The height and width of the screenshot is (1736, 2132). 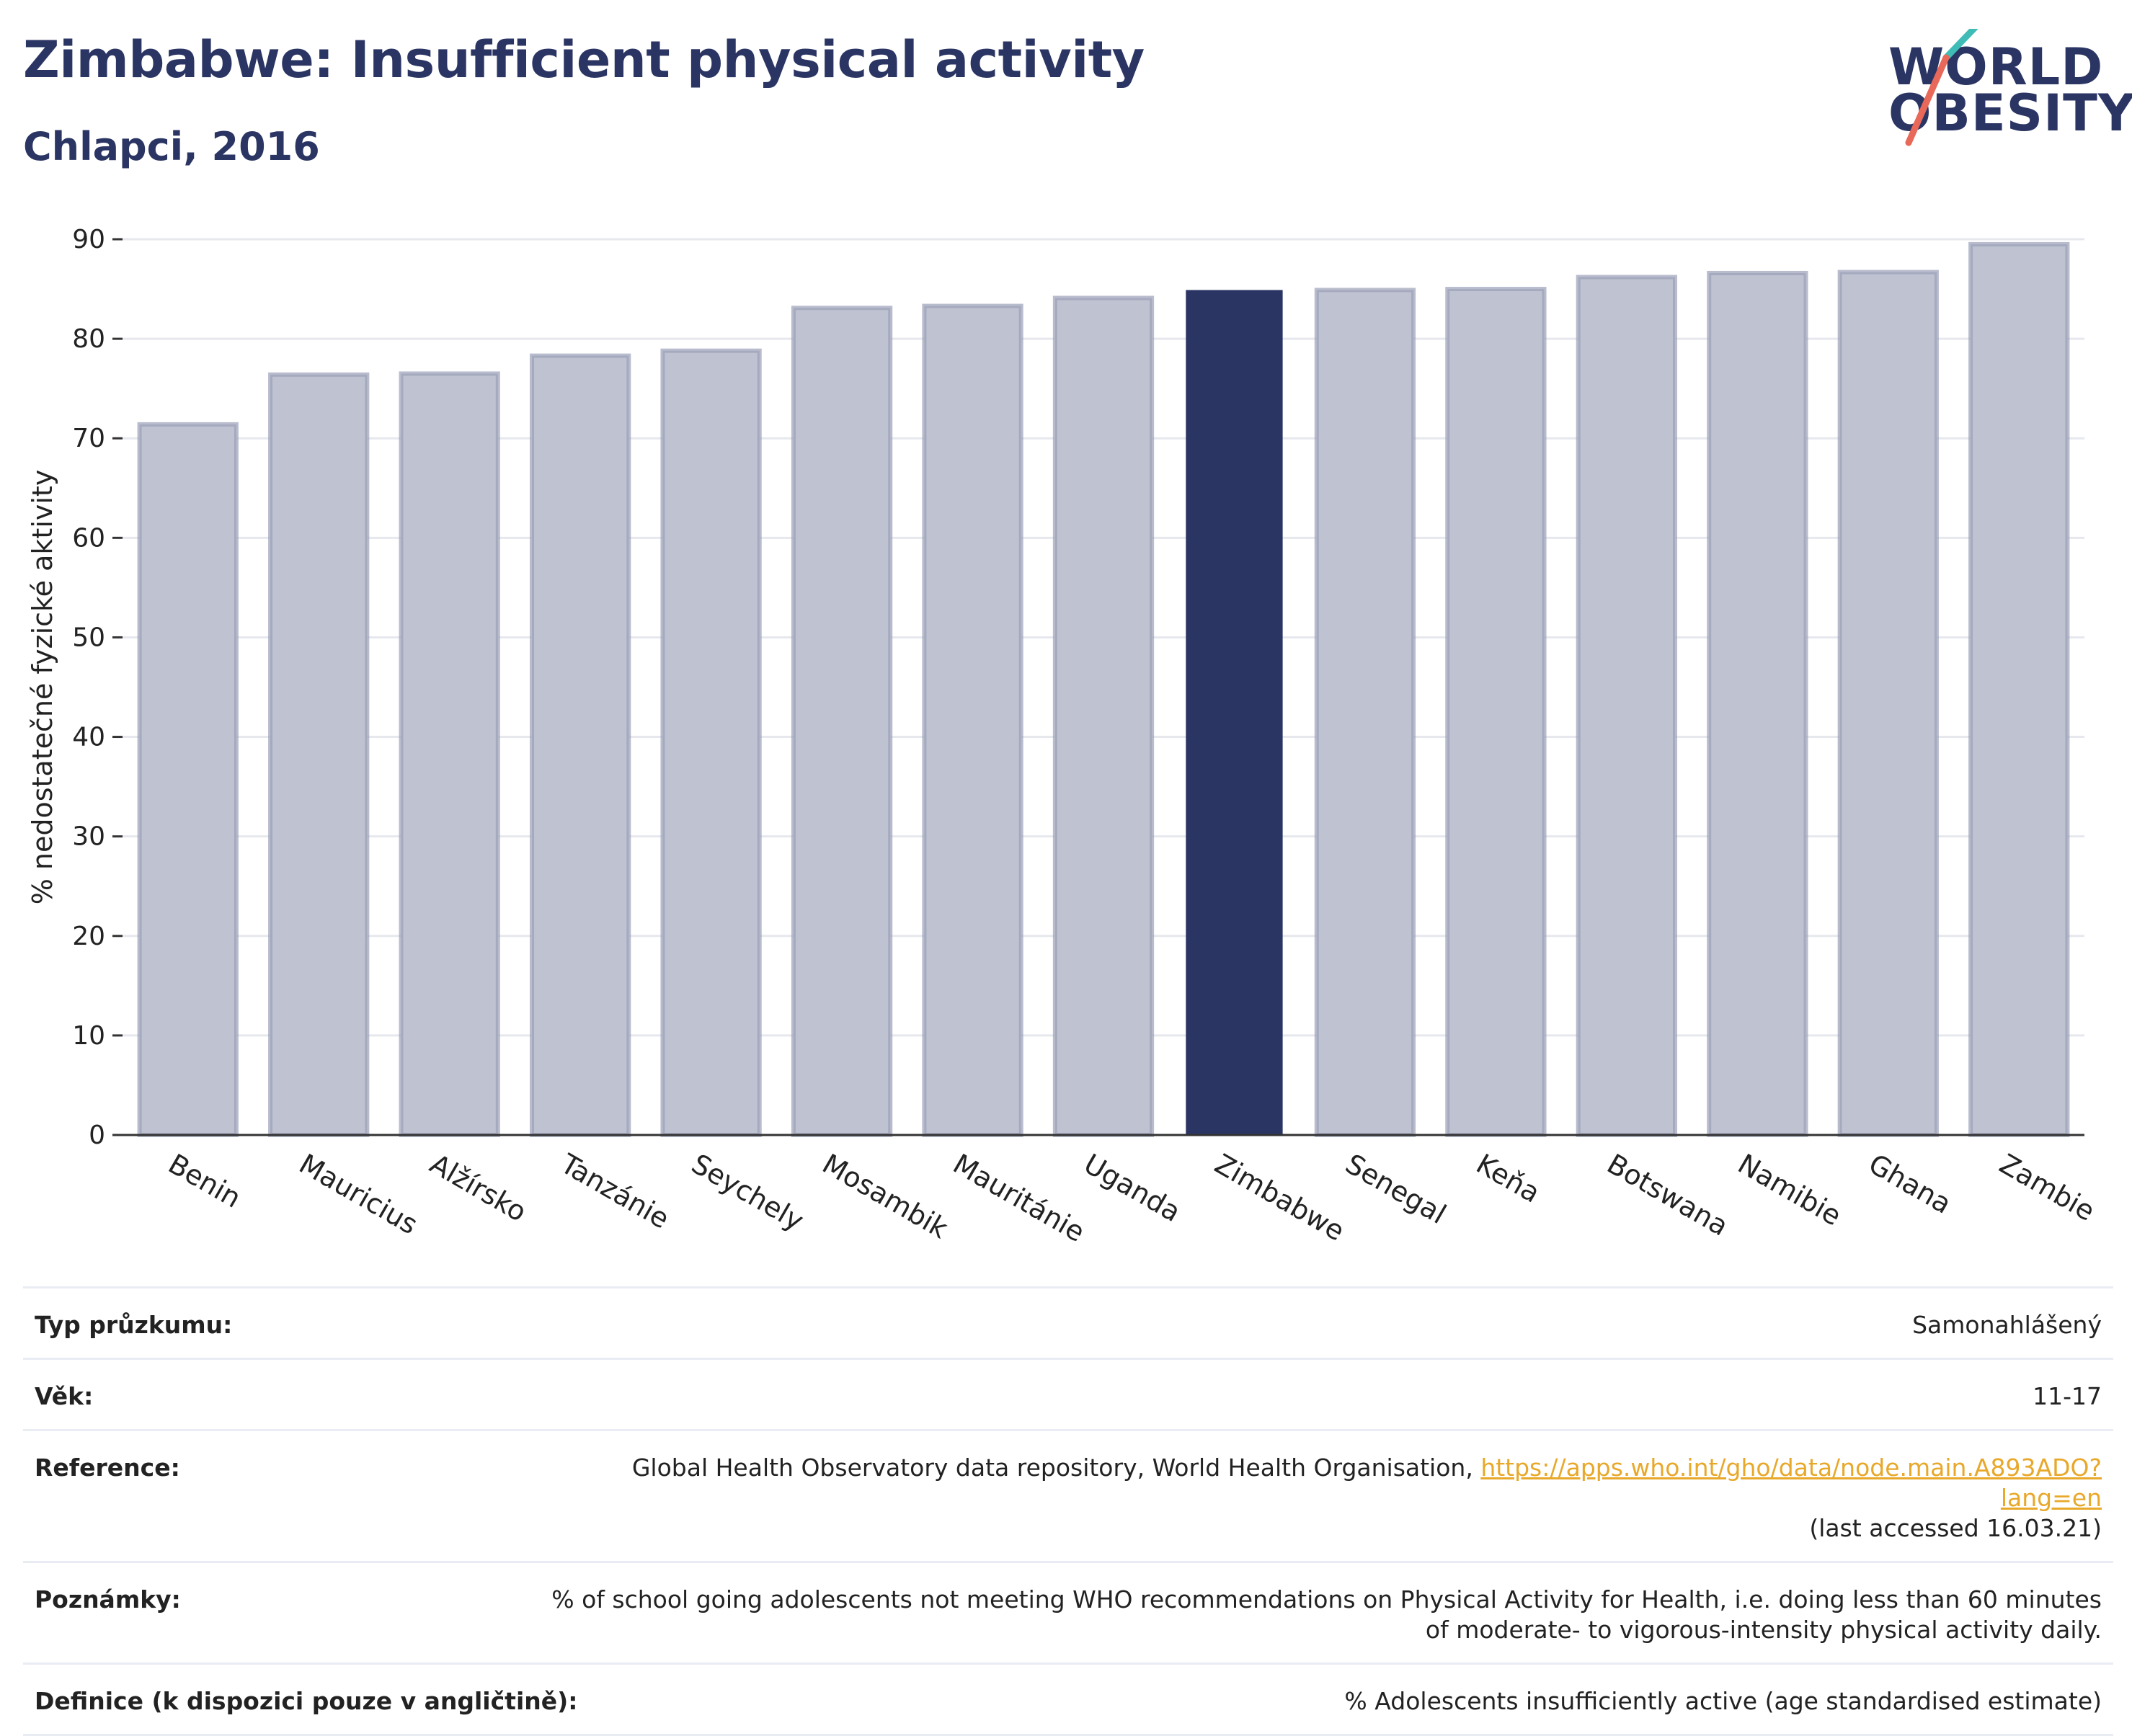 I want to click on x-tick-label: Benin, so click(x=204, y=1181).